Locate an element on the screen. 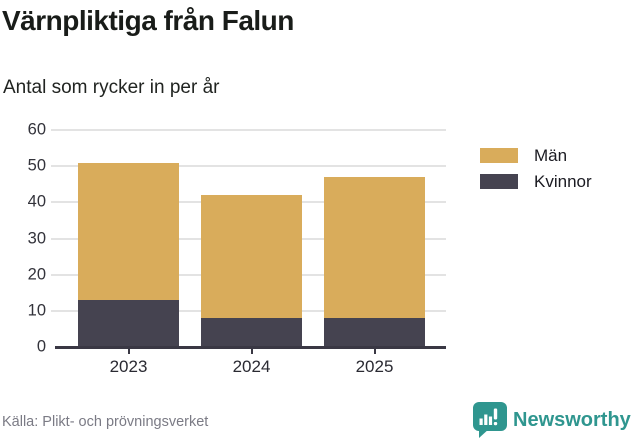 The image size is (631, 439). bar-segment-women-2024 is located at coordinates (251, 332).